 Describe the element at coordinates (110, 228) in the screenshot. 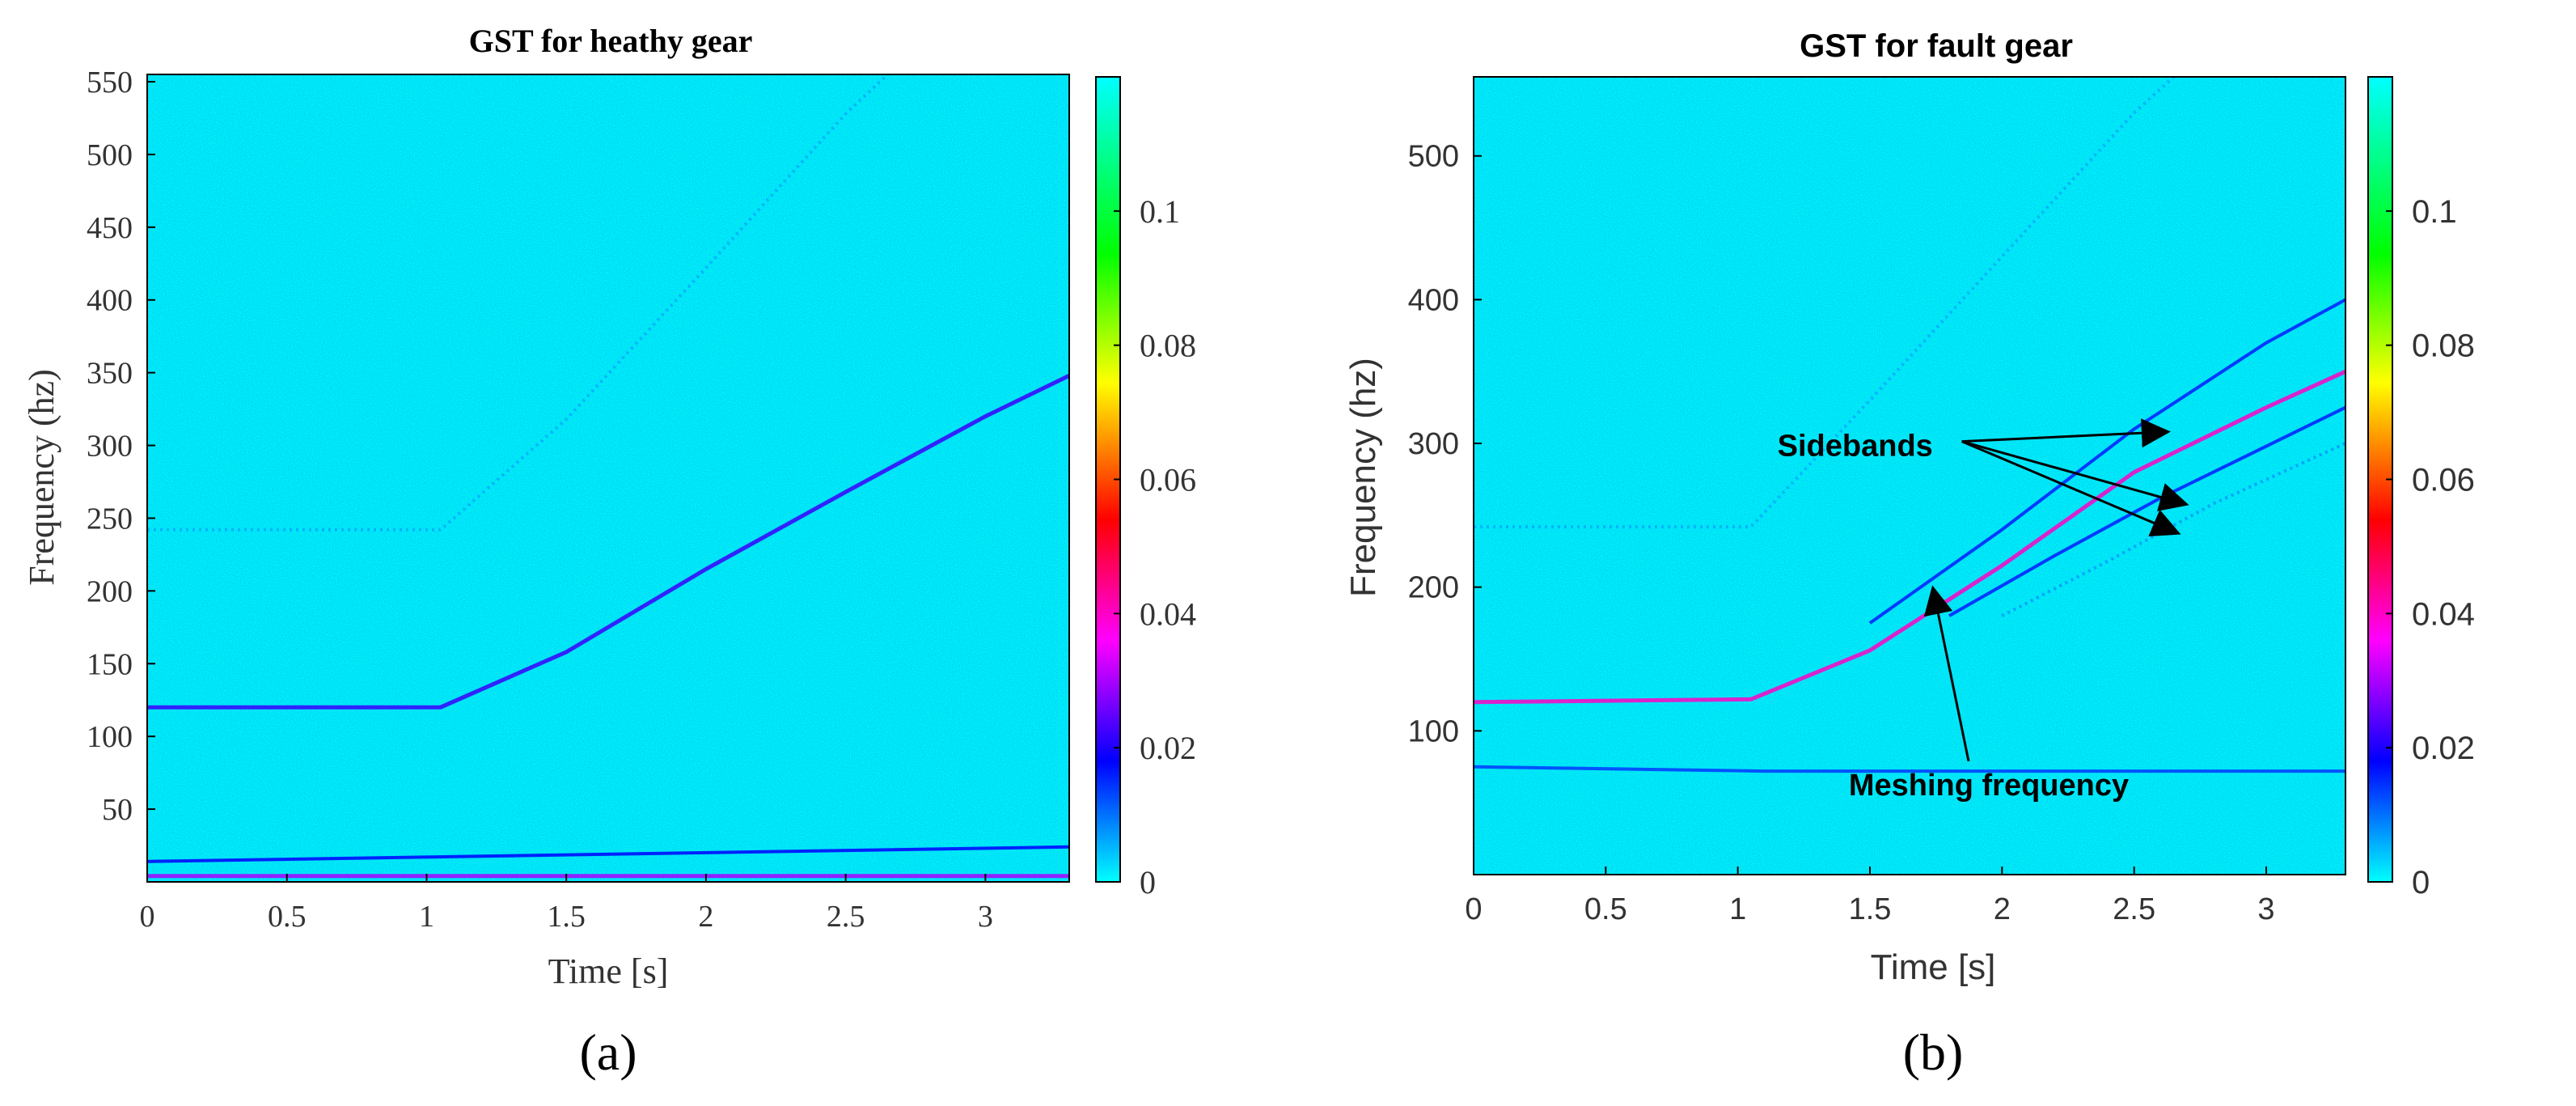

I see `y-tick-label: 450` at that location.